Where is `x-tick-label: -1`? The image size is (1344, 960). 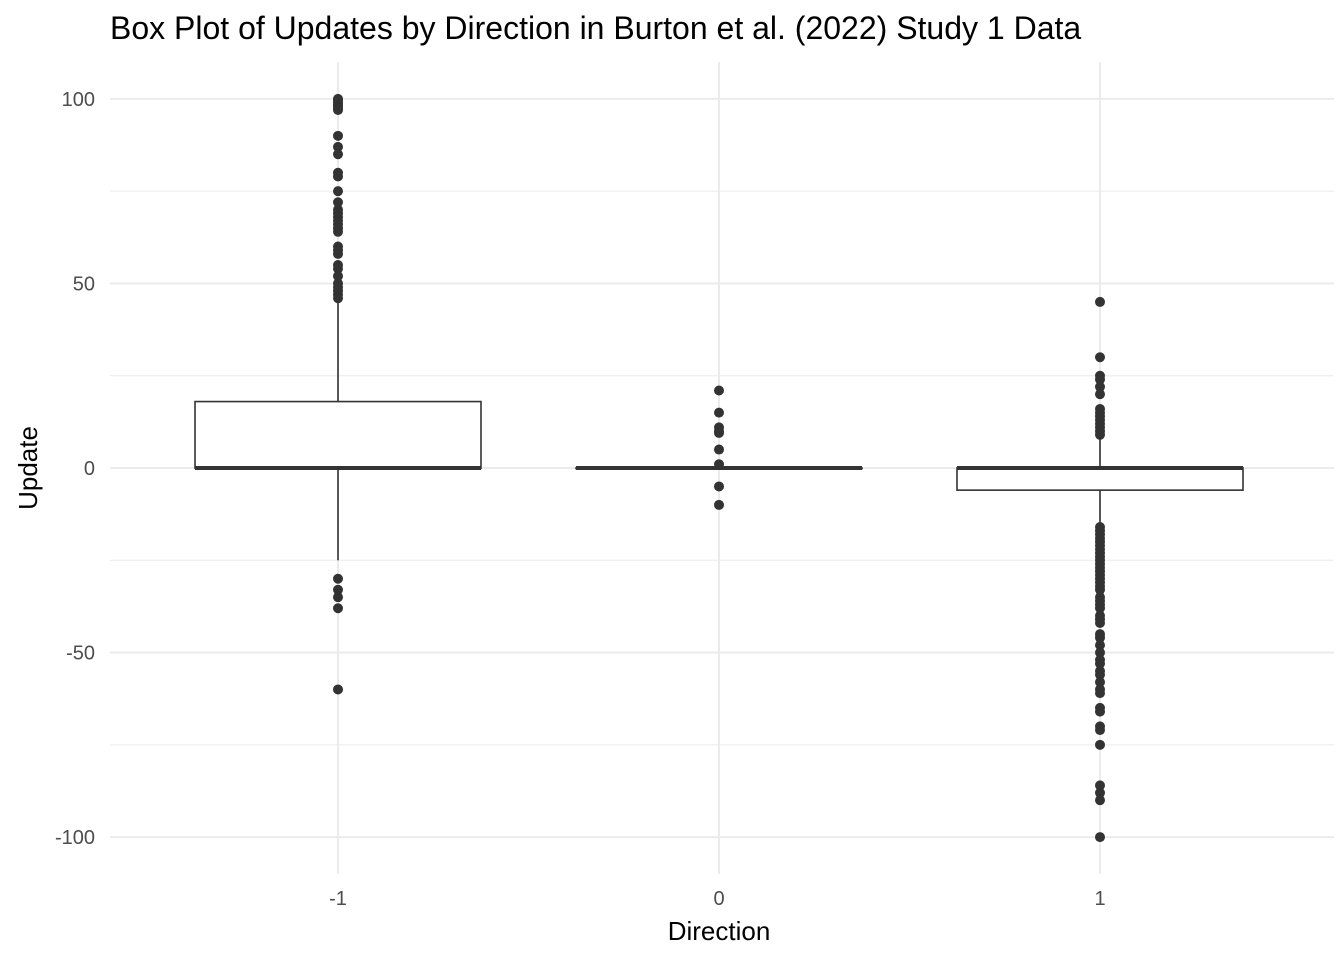 x-tick-label: -1 is located at coordinates (338, 899).